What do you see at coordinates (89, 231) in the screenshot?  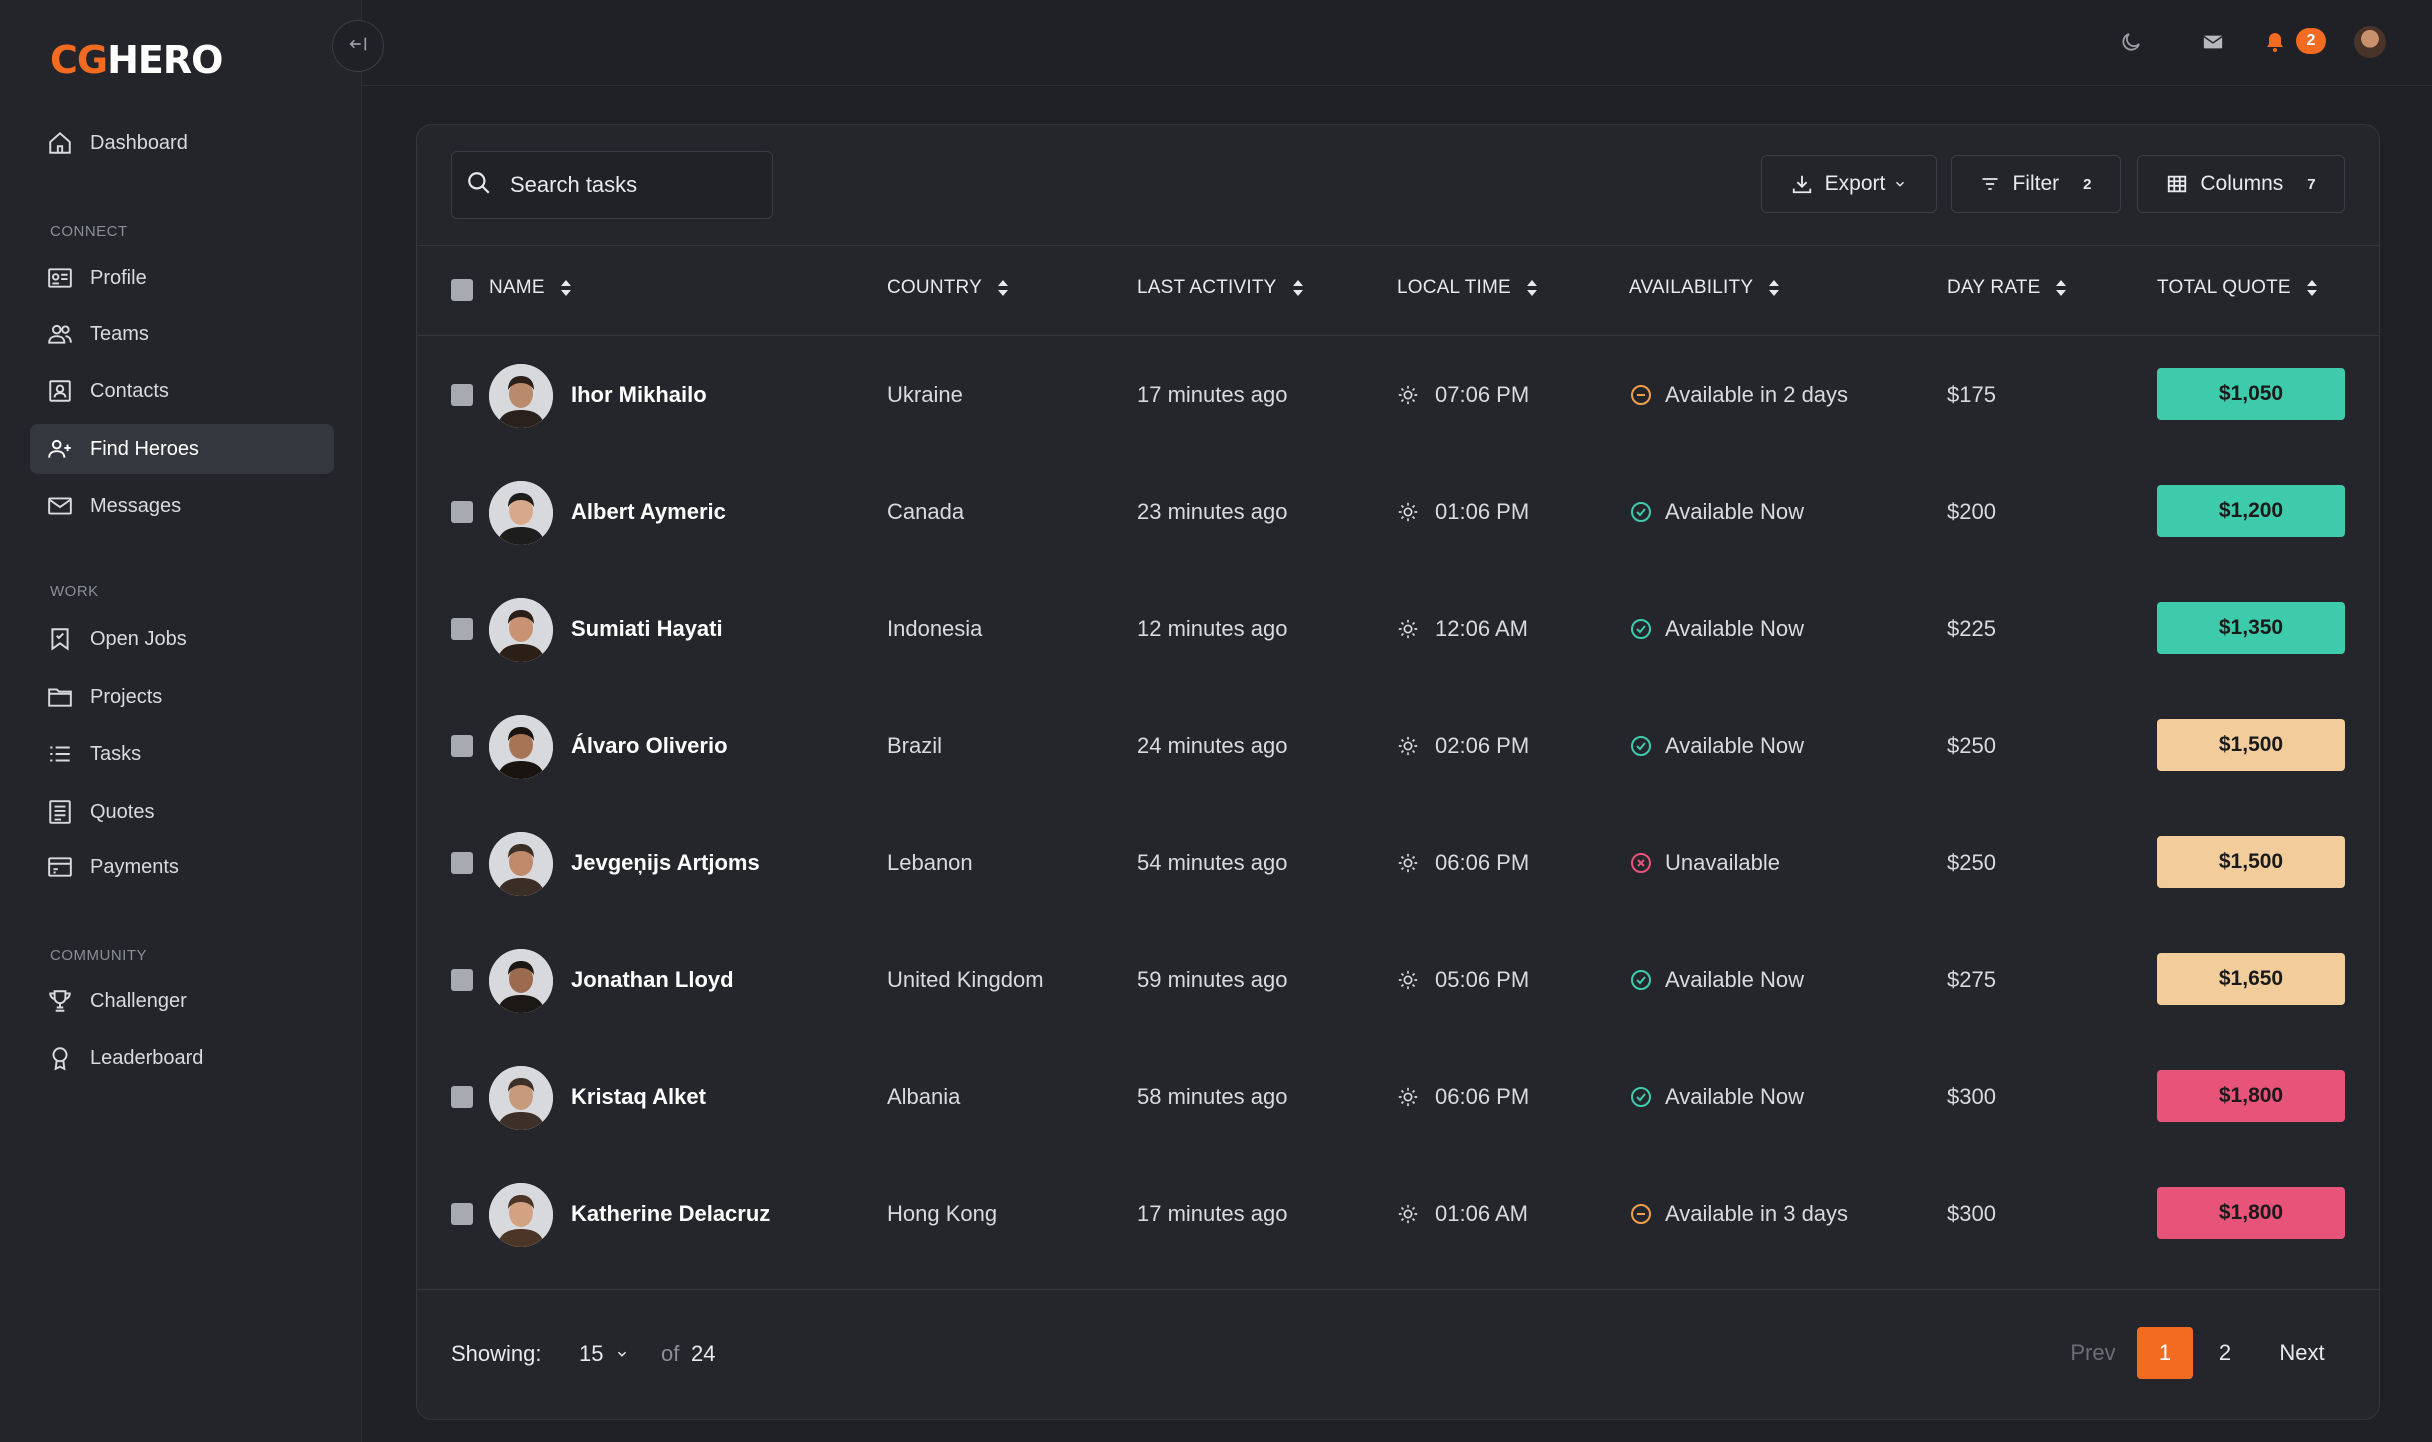 I see `section-title-connect: CONNECT` at bounding box center [89, 231].